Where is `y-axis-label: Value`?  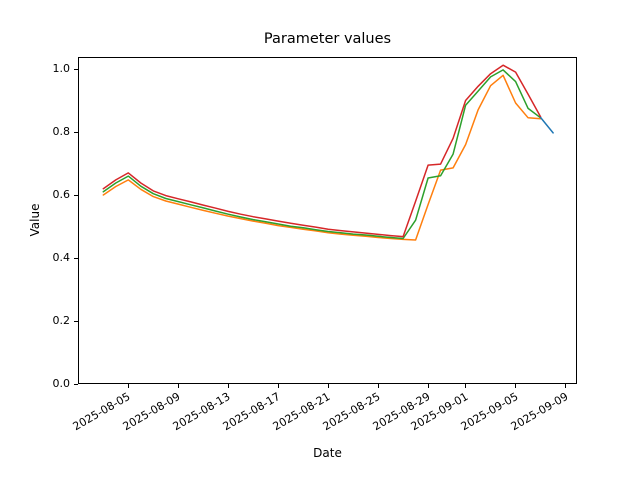 y-axis-label: Value is located at coordinates (35, 220).